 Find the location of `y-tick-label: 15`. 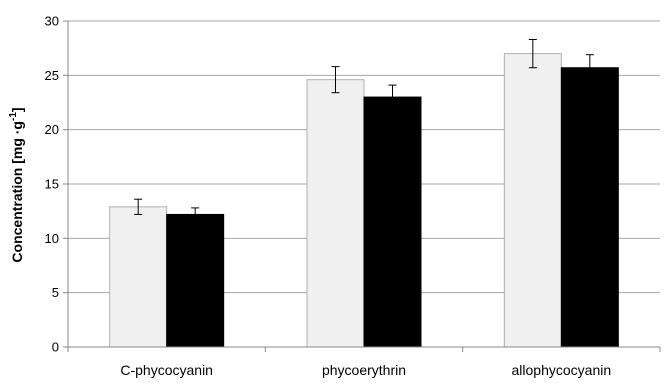

y-tick-label: 15 is located at coordinates (52, 184).